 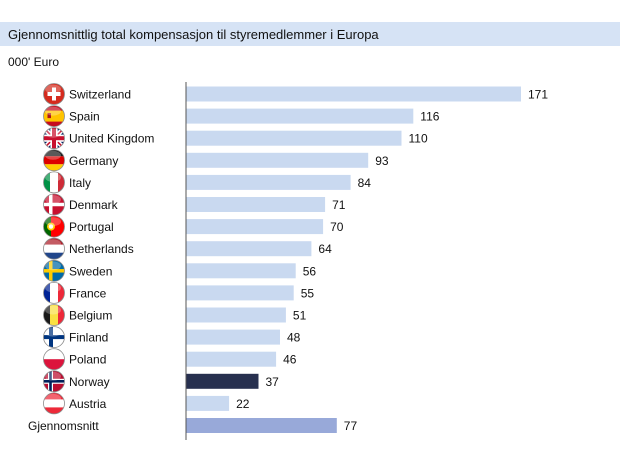 What do you see at coordinates (91, 227) in the screenshot?
I see `category-label-portugal: Portugal` at bounding box center [91, 227].